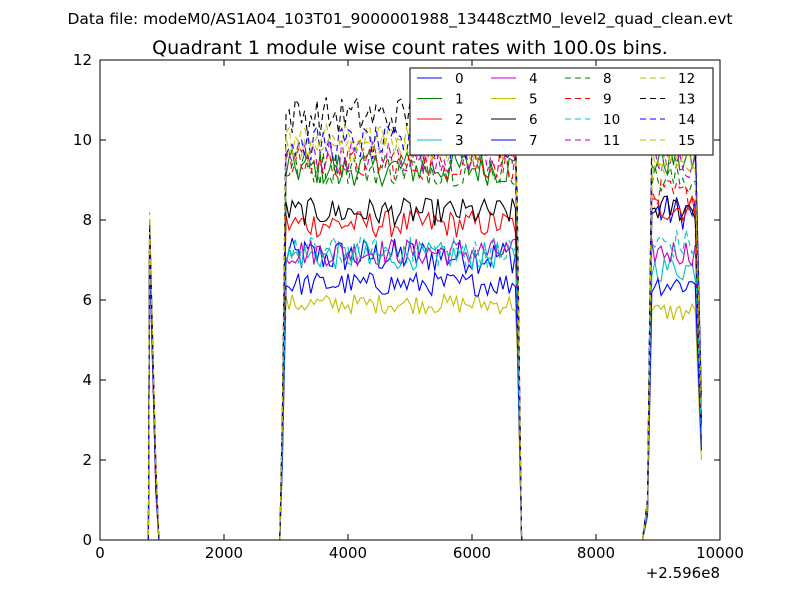 The image size is (800, 600). What do you see at coordinates (87, 540) in the screenshot?
I see `y-tick-label: 0` at bounding box center [87, 540].